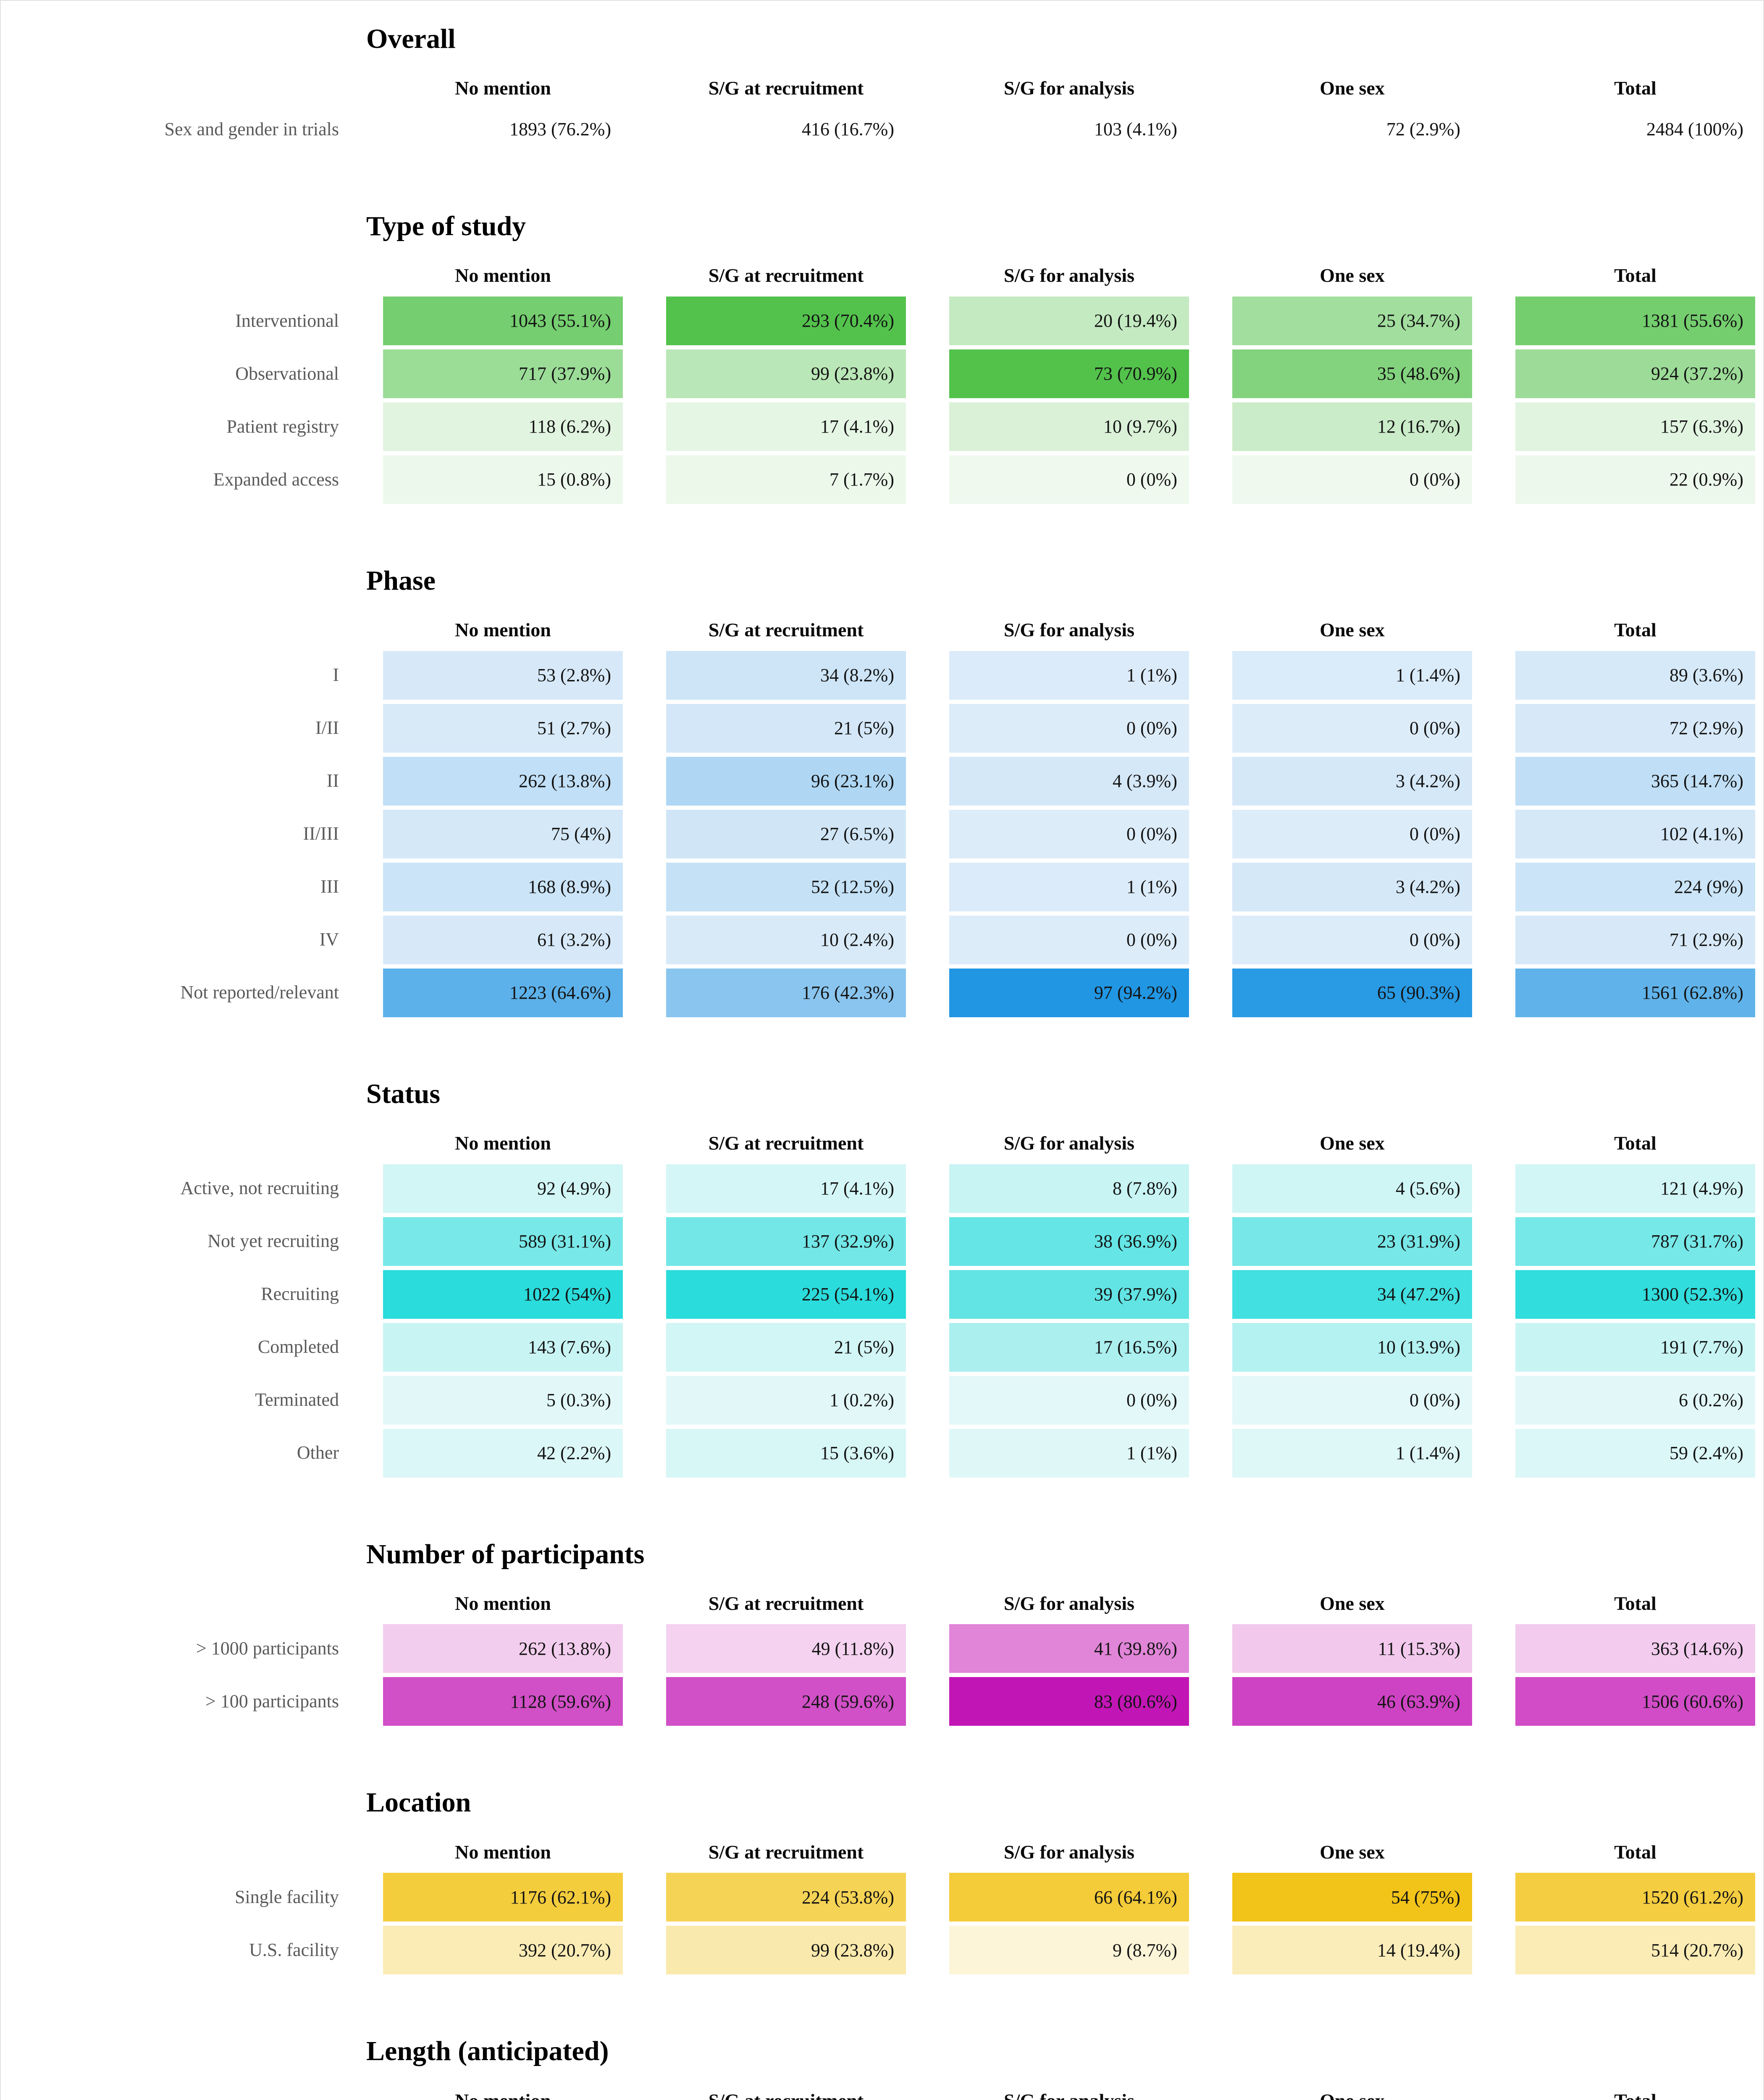 The width and height of the screenshot is (1764, 2100). What do you see at coordinates (1352, 320) in the screenshot?
I see `heatmap-cell: 25 (34.7%)` at bounding box center [1352, 320].